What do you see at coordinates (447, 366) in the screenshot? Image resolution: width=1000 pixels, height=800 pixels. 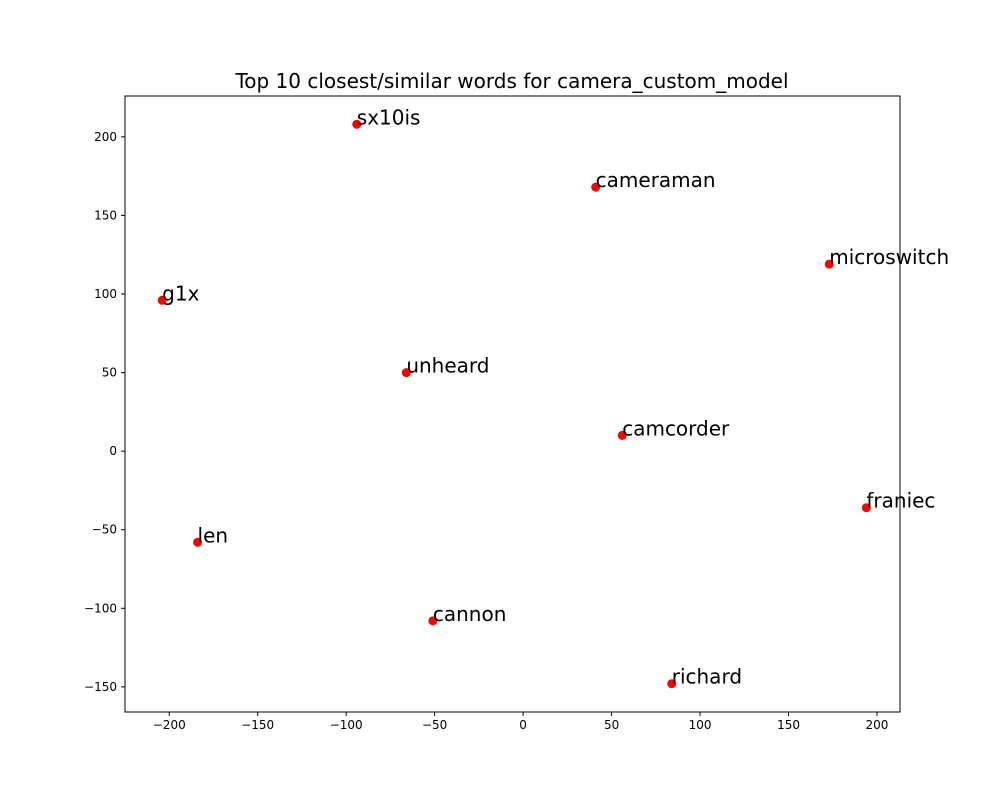 I see `point-label: unheard` at bounding box center [447, 366].